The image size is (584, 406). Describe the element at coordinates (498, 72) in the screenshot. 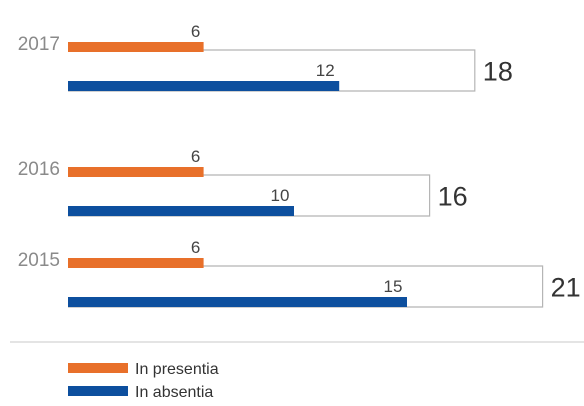

I see `total-label: 18` at that location.